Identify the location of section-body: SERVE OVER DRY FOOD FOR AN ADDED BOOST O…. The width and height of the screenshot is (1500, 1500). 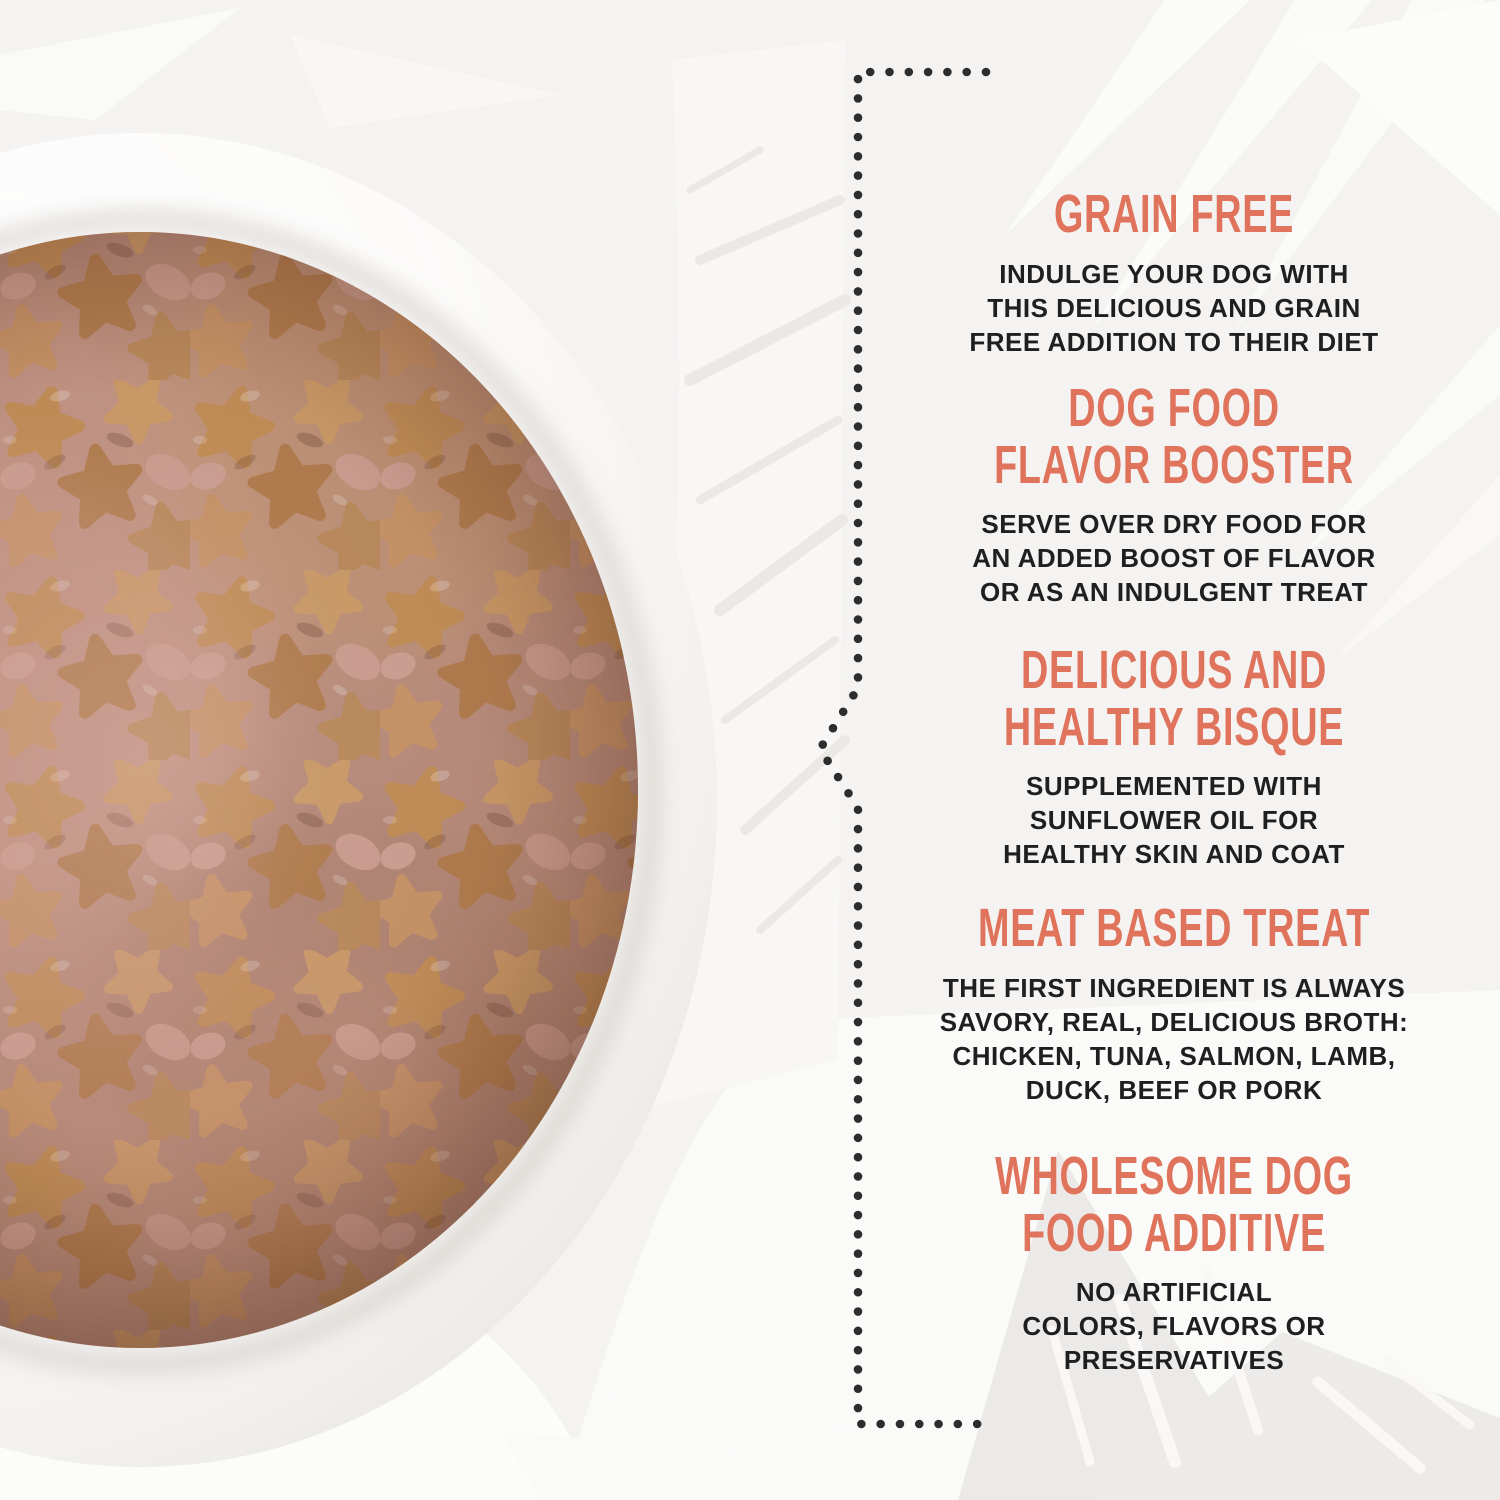
(1174, 558).